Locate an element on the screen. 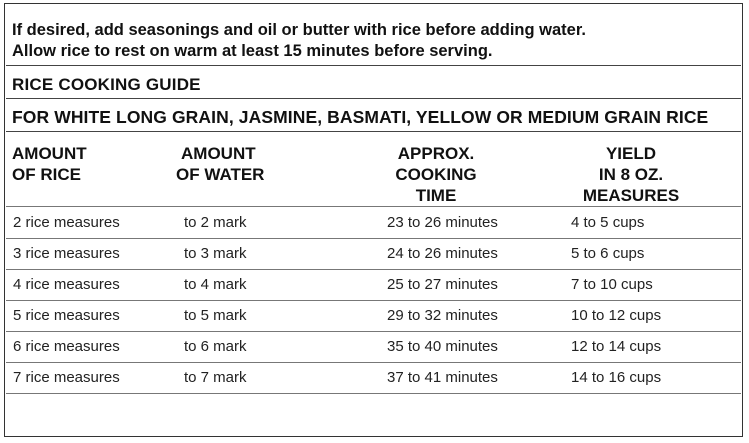  cell-rice: 4 rice measures is located at coordinates (66, 284).